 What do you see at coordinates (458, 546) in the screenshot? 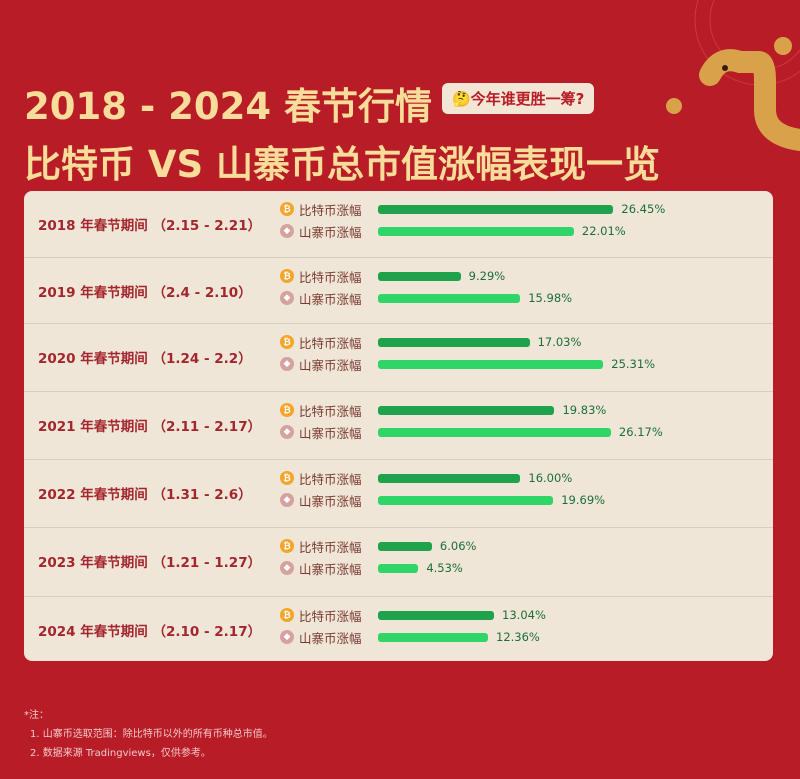
I see `value-label: 6.06%` at bounding box center [458, 546].